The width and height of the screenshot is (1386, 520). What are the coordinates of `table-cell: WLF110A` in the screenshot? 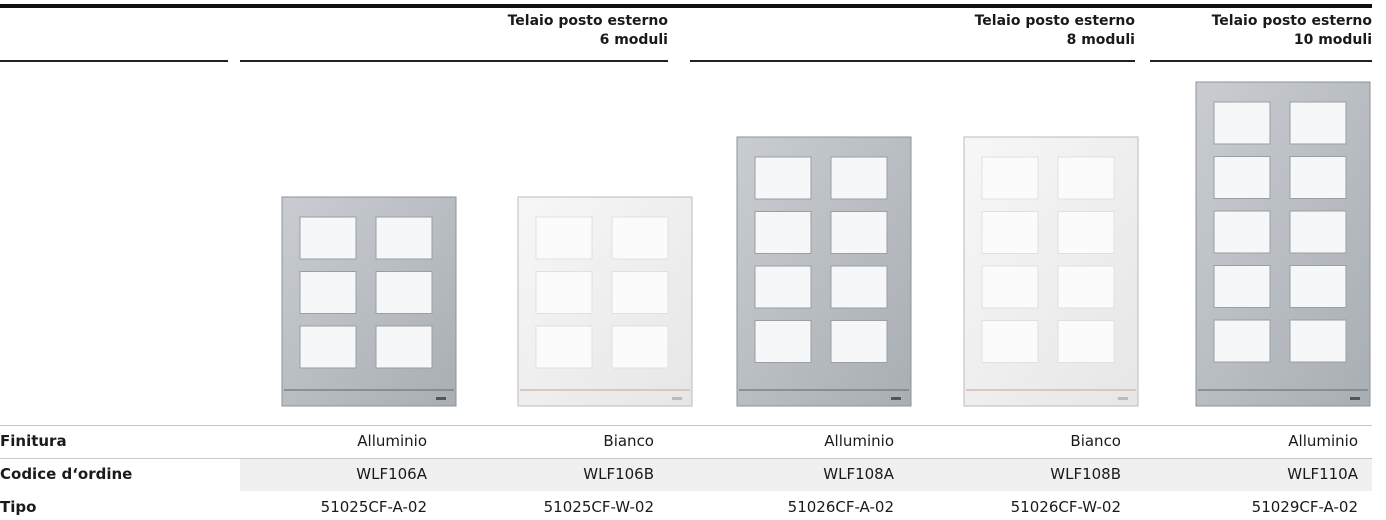 It's located at (1322, 474).